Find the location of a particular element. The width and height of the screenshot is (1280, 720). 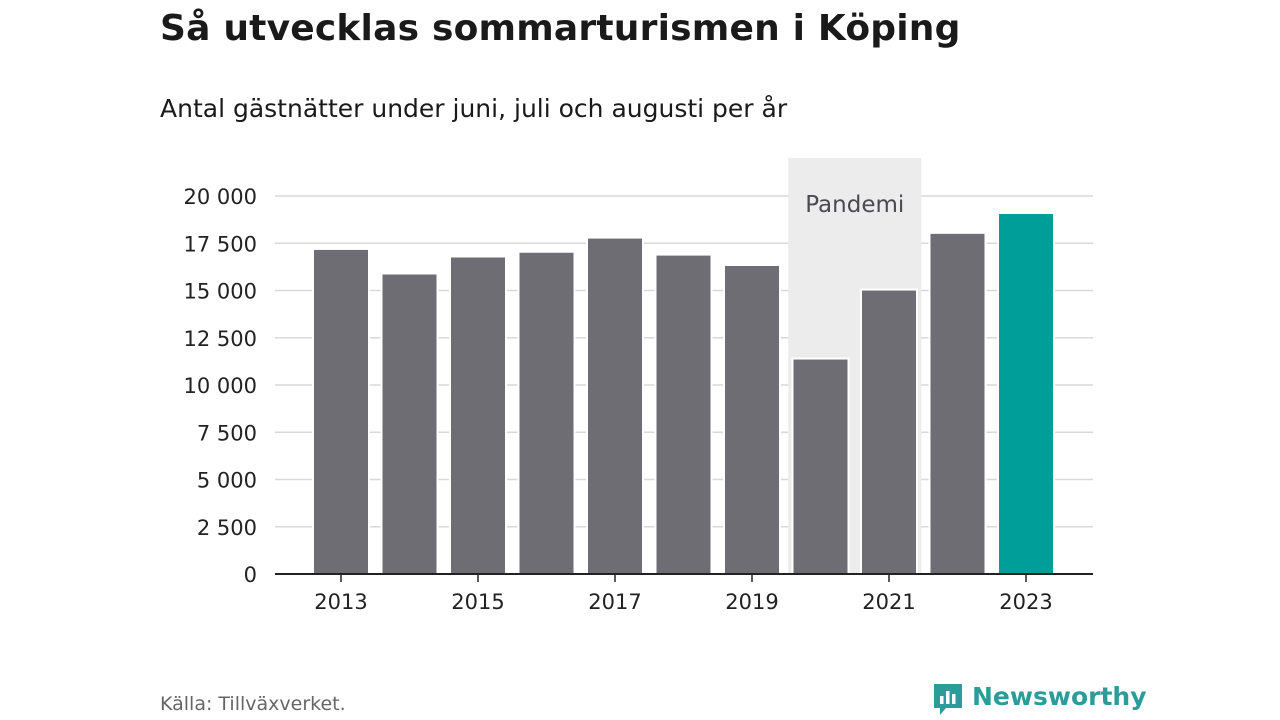

bar-2016 is located at coordinates (546, 412).